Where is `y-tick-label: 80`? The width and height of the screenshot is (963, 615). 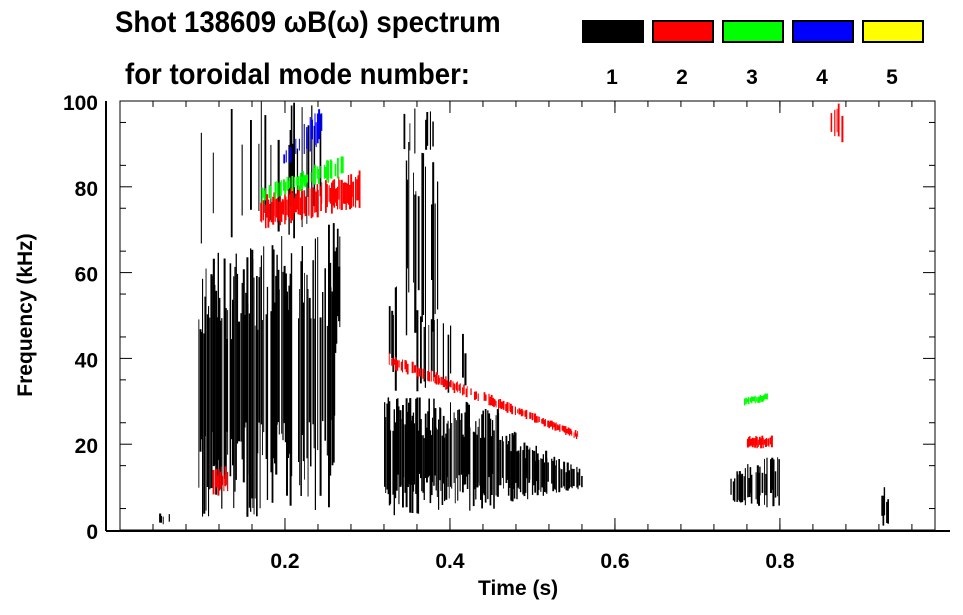 y-tick-label: 80 is located at coordinates (86, 189).